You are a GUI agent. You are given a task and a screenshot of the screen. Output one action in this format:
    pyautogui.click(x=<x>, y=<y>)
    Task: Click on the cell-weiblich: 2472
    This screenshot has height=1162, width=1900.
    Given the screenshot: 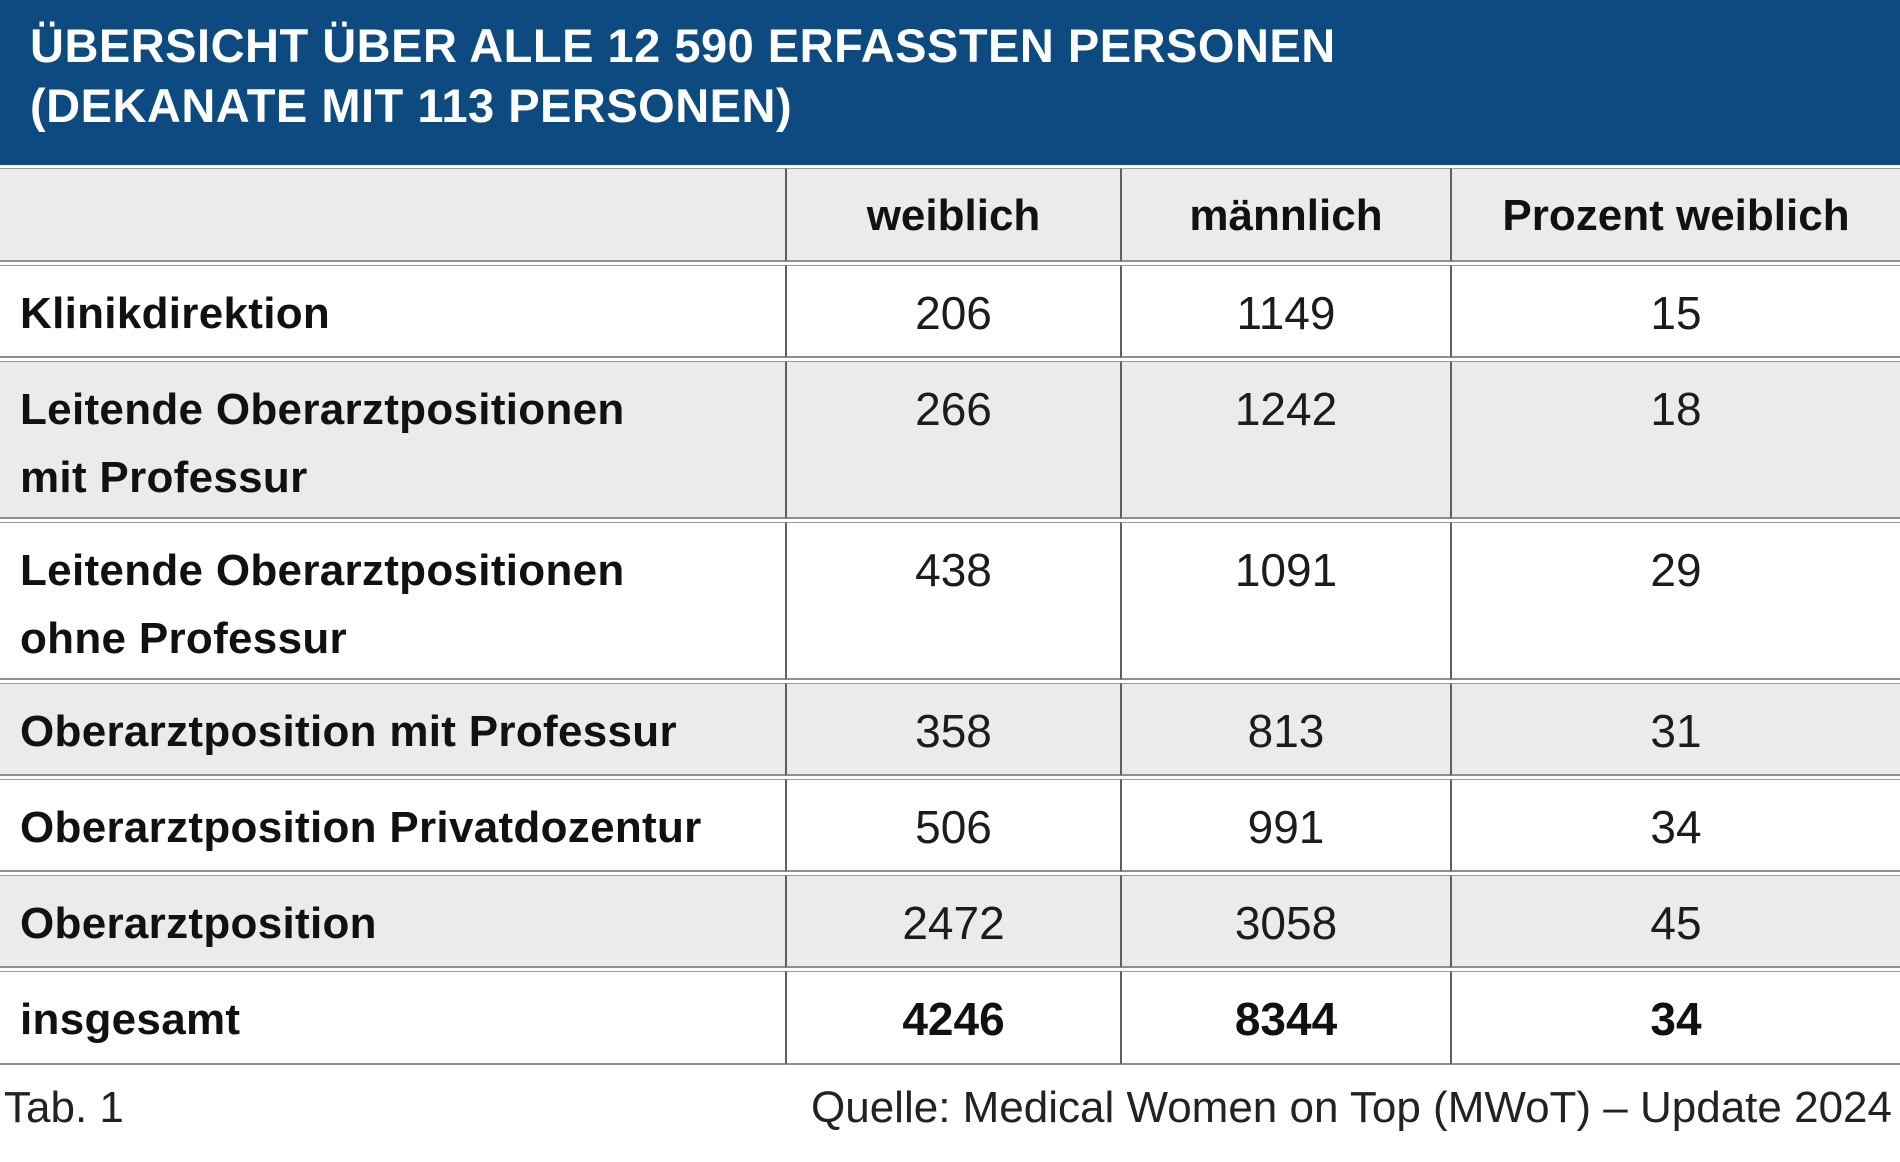 What is the action you would take?
    pyautogui.click(x=952, y=921)
    